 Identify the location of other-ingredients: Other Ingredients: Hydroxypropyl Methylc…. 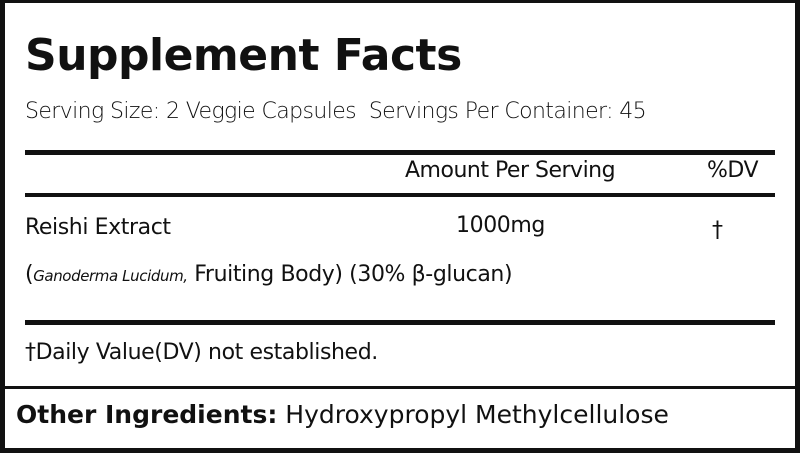
(342, 414).